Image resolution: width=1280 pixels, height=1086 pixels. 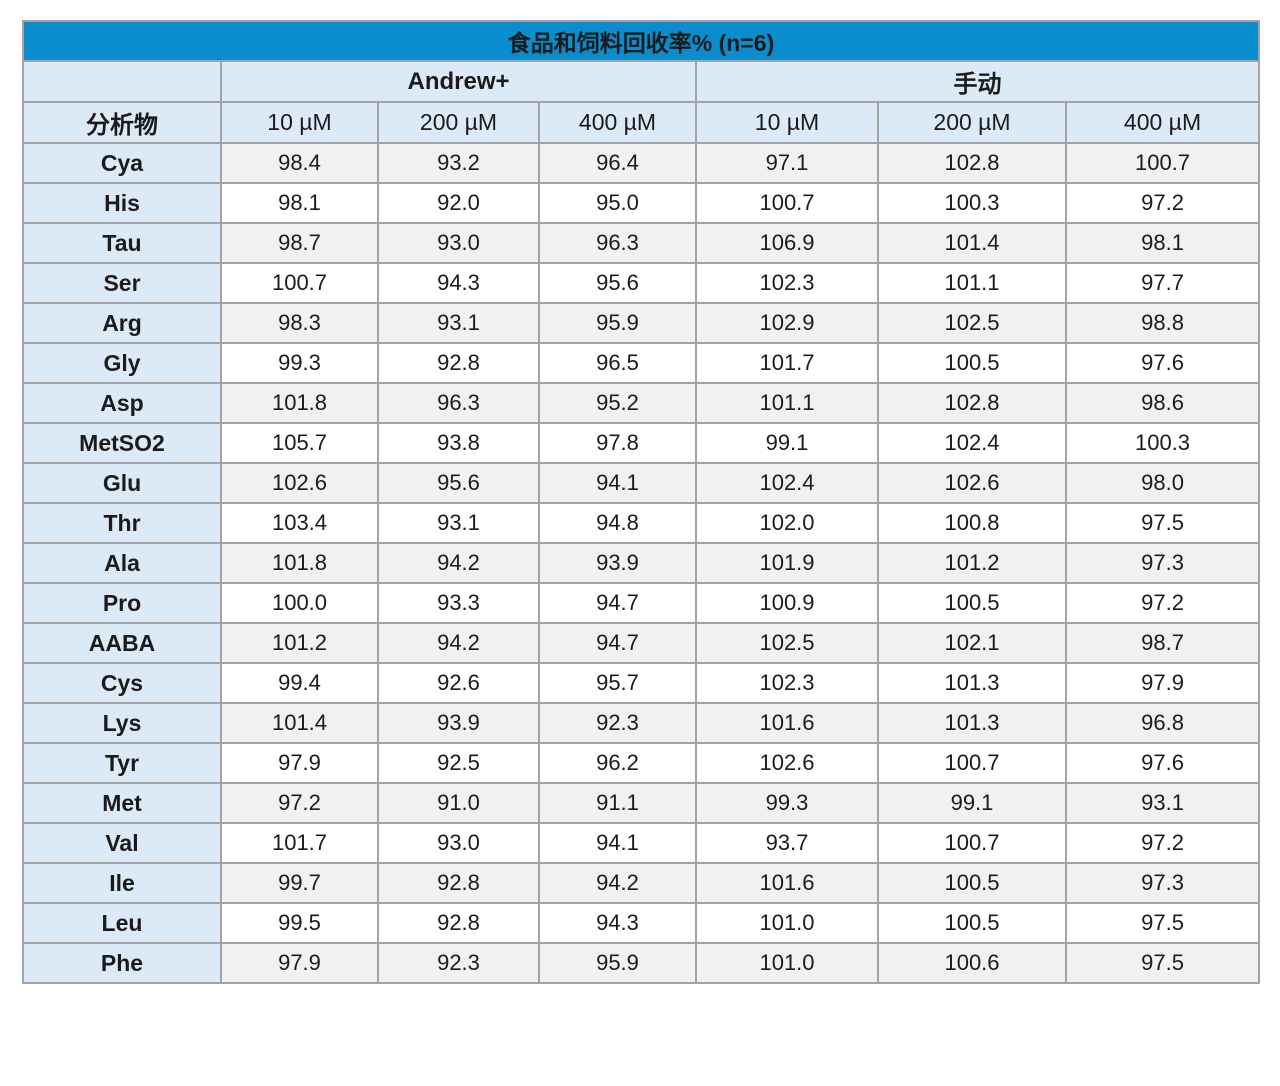 I want to click on value-cell: 99.7, so click(x=299, y=883).